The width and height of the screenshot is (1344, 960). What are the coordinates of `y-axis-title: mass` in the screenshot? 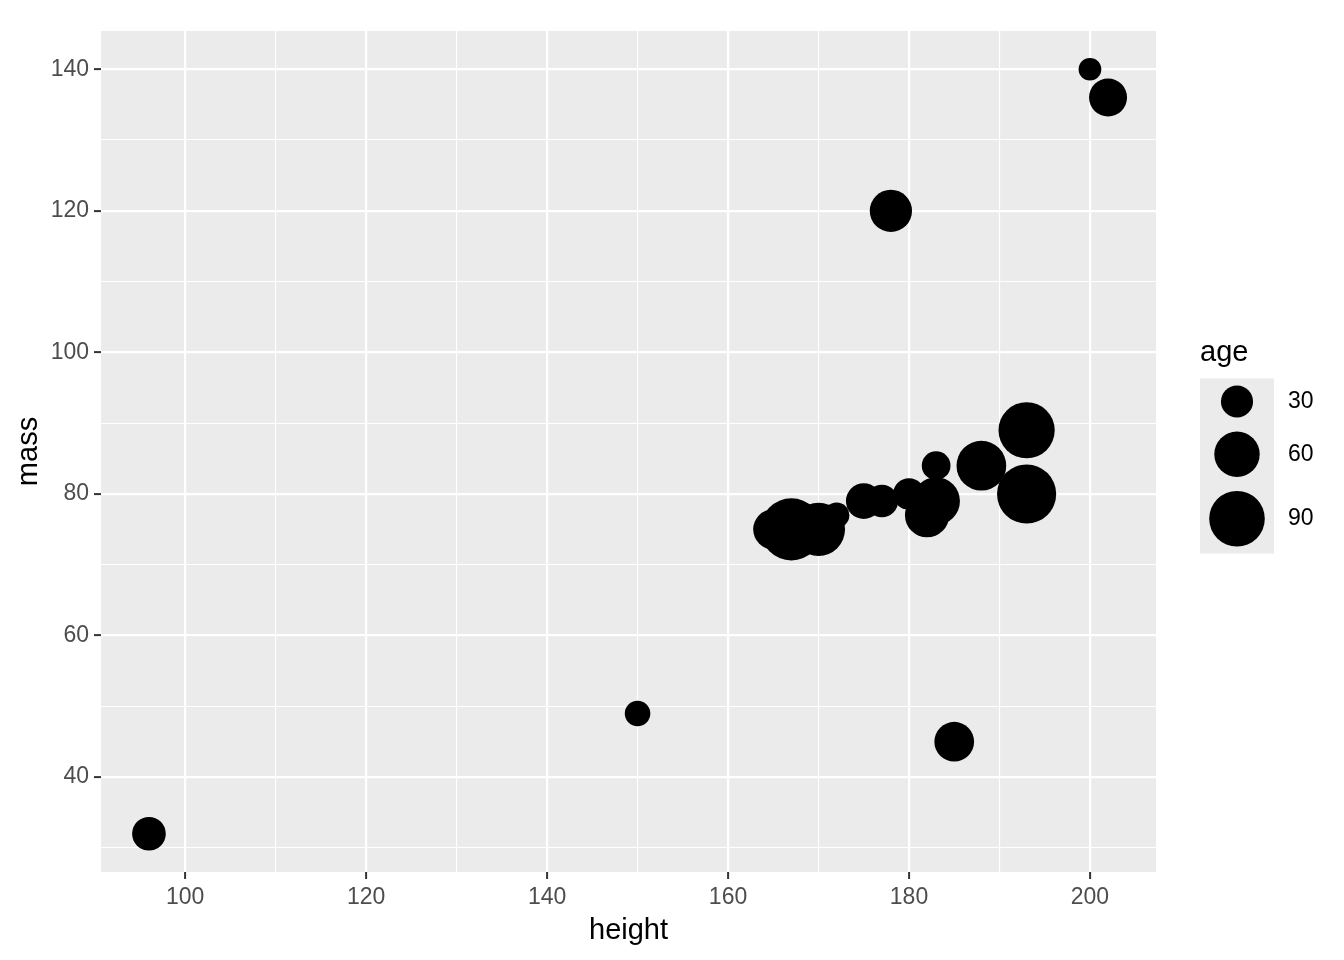 It's located at (27, 451).